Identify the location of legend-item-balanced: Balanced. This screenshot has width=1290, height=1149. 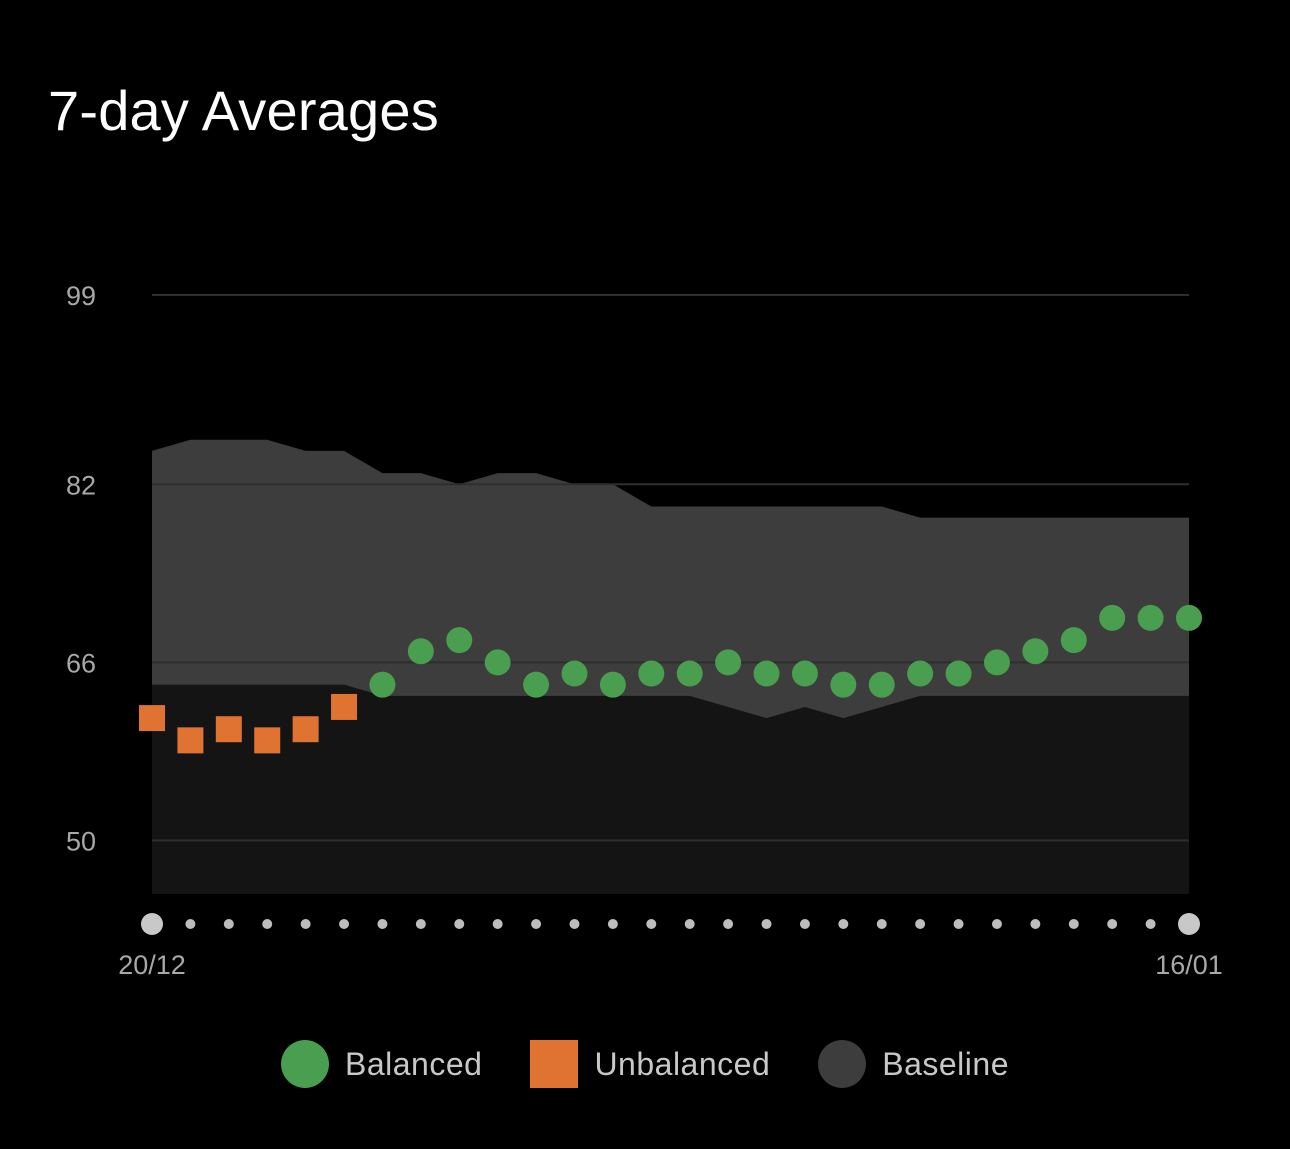
(381, 1064).